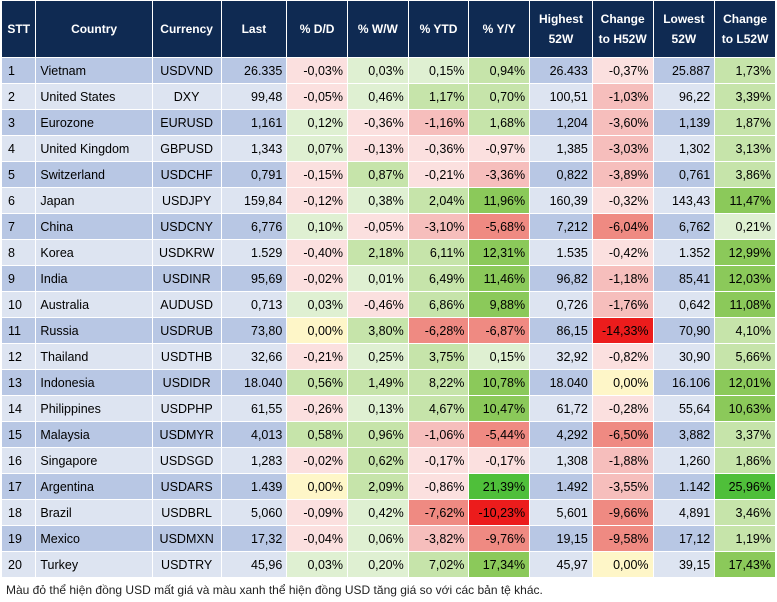 Image resolution: width=777 pixels, height=602 pixels. Describe the element at coordinates (684, 382) in the screenshot. I see `cell-l52: 16.106` at that location.